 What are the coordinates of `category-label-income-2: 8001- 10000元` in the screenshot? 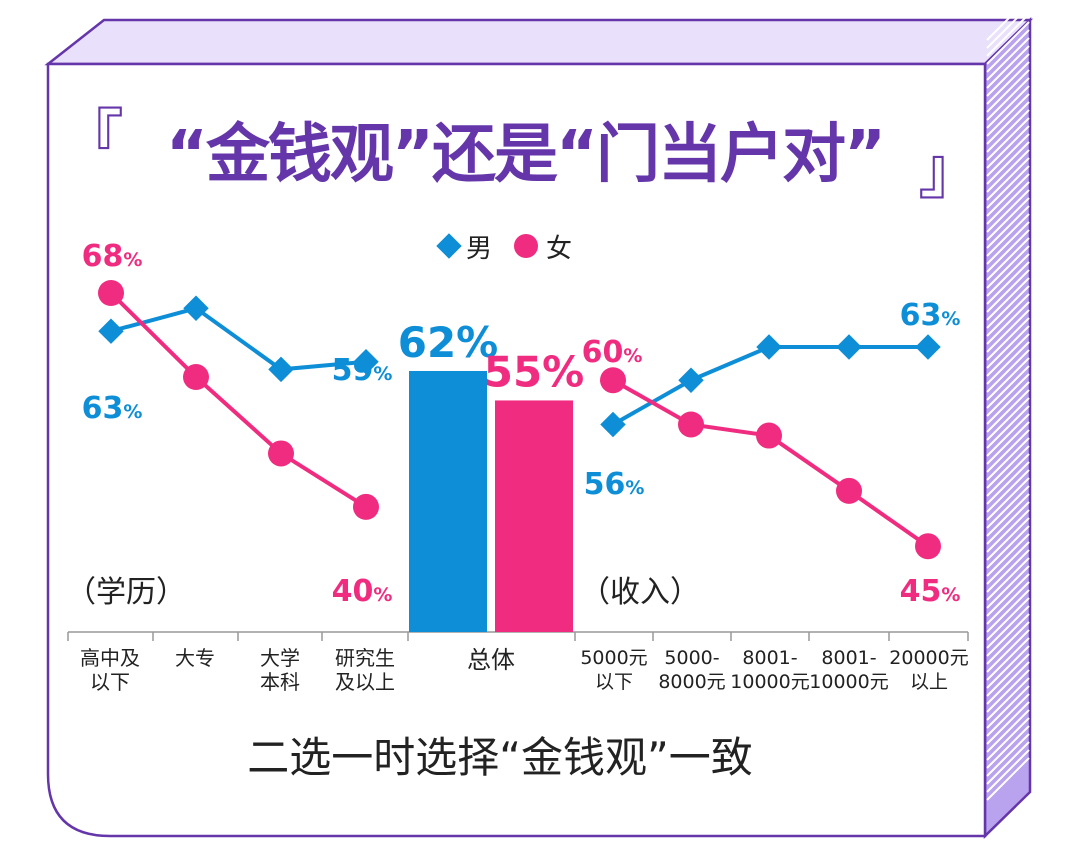 It's located at (770, 670).